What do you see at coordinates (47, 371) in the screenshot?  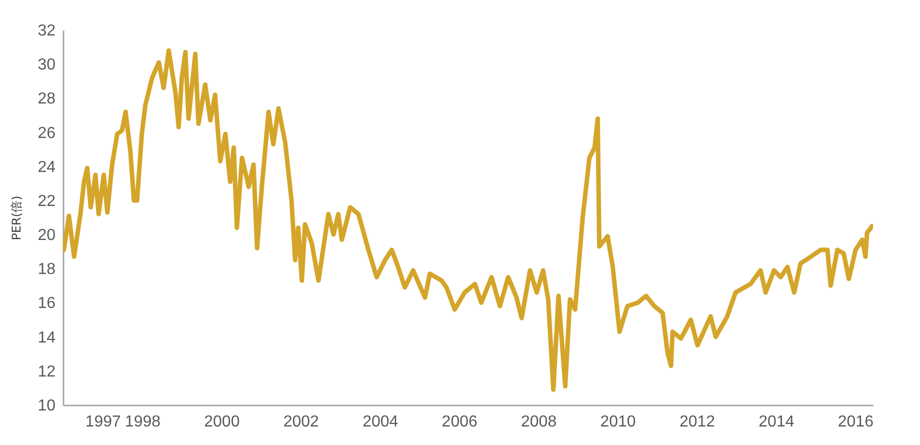 I see `y-tick-label: 12` at bounding box center [47, 371].